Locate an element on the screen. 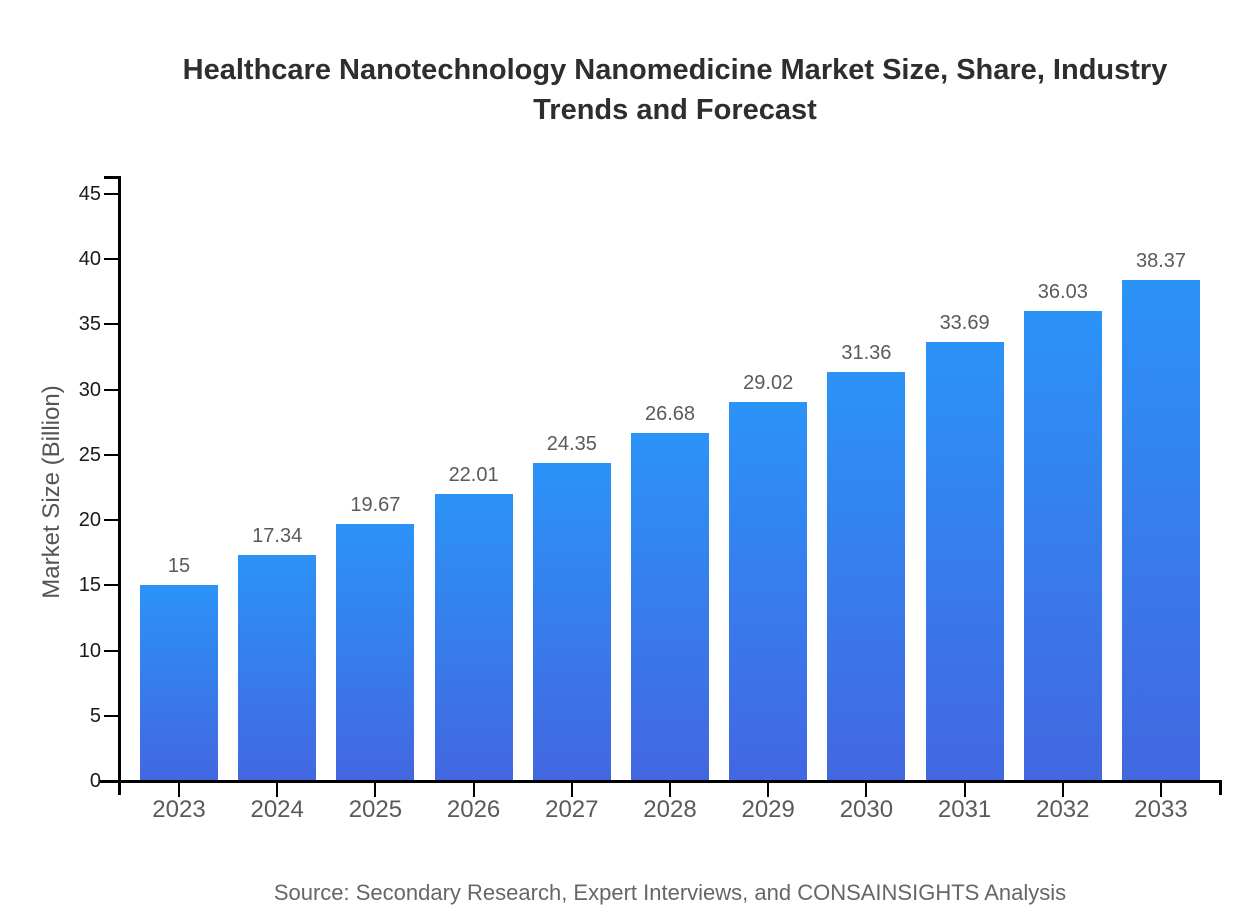  y-tick-label: 25 is located at coordinates (89, 454).